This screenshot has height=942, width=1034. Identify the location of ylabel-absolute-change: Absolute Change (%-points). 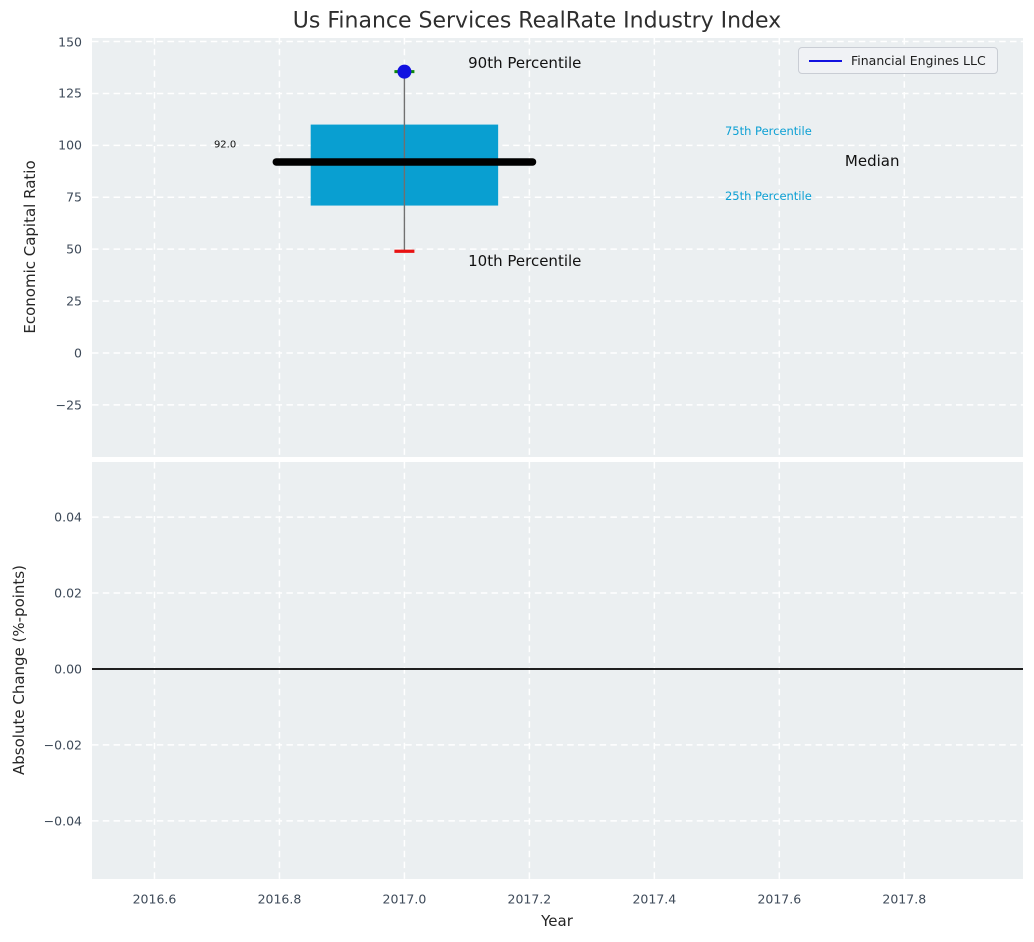
(19, 670).